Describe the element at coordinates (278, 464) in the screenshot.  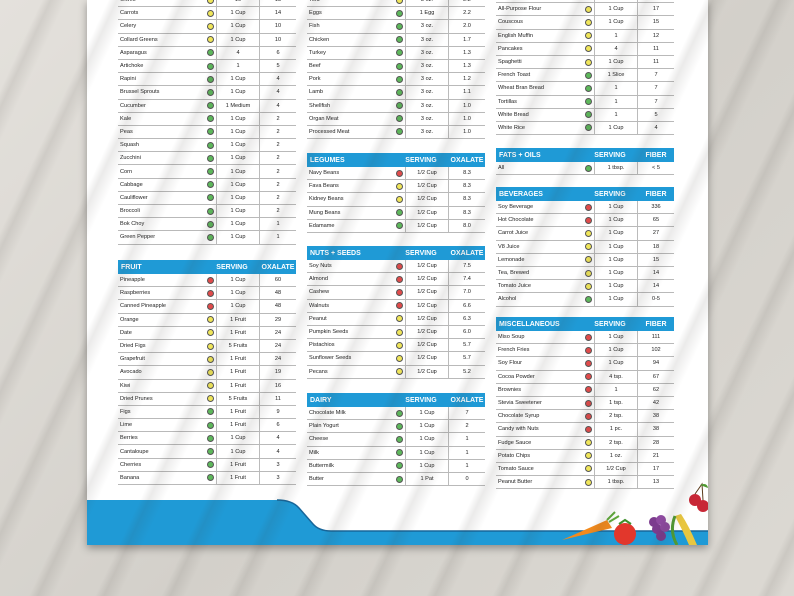
I see `oxalate-value: 3` at that location.